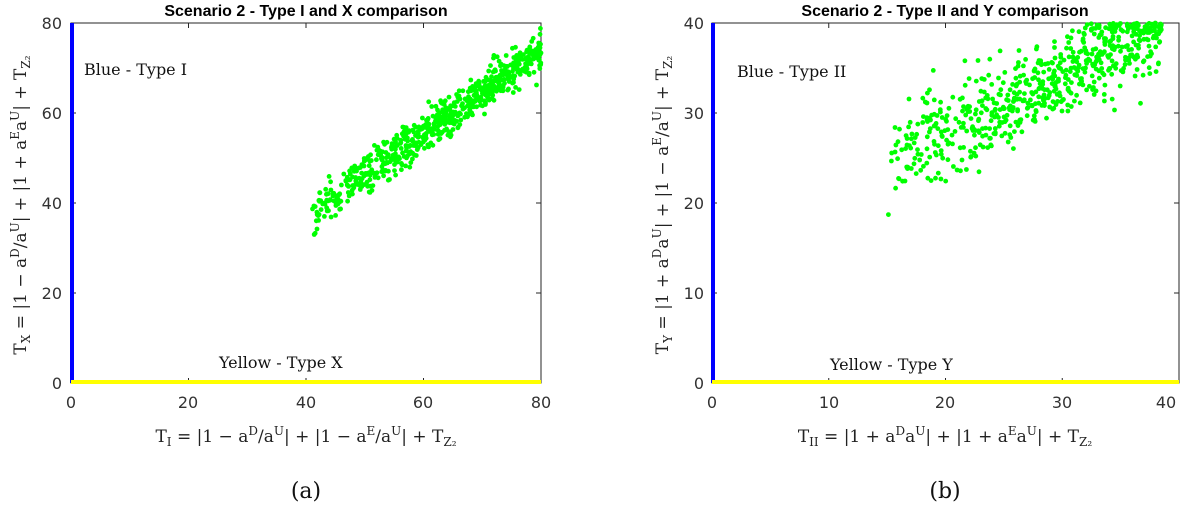  What do you see at coordinates (306, 402) in the screenshot?
I see `x-tick-label: 40` at bounding box center [306, 402].